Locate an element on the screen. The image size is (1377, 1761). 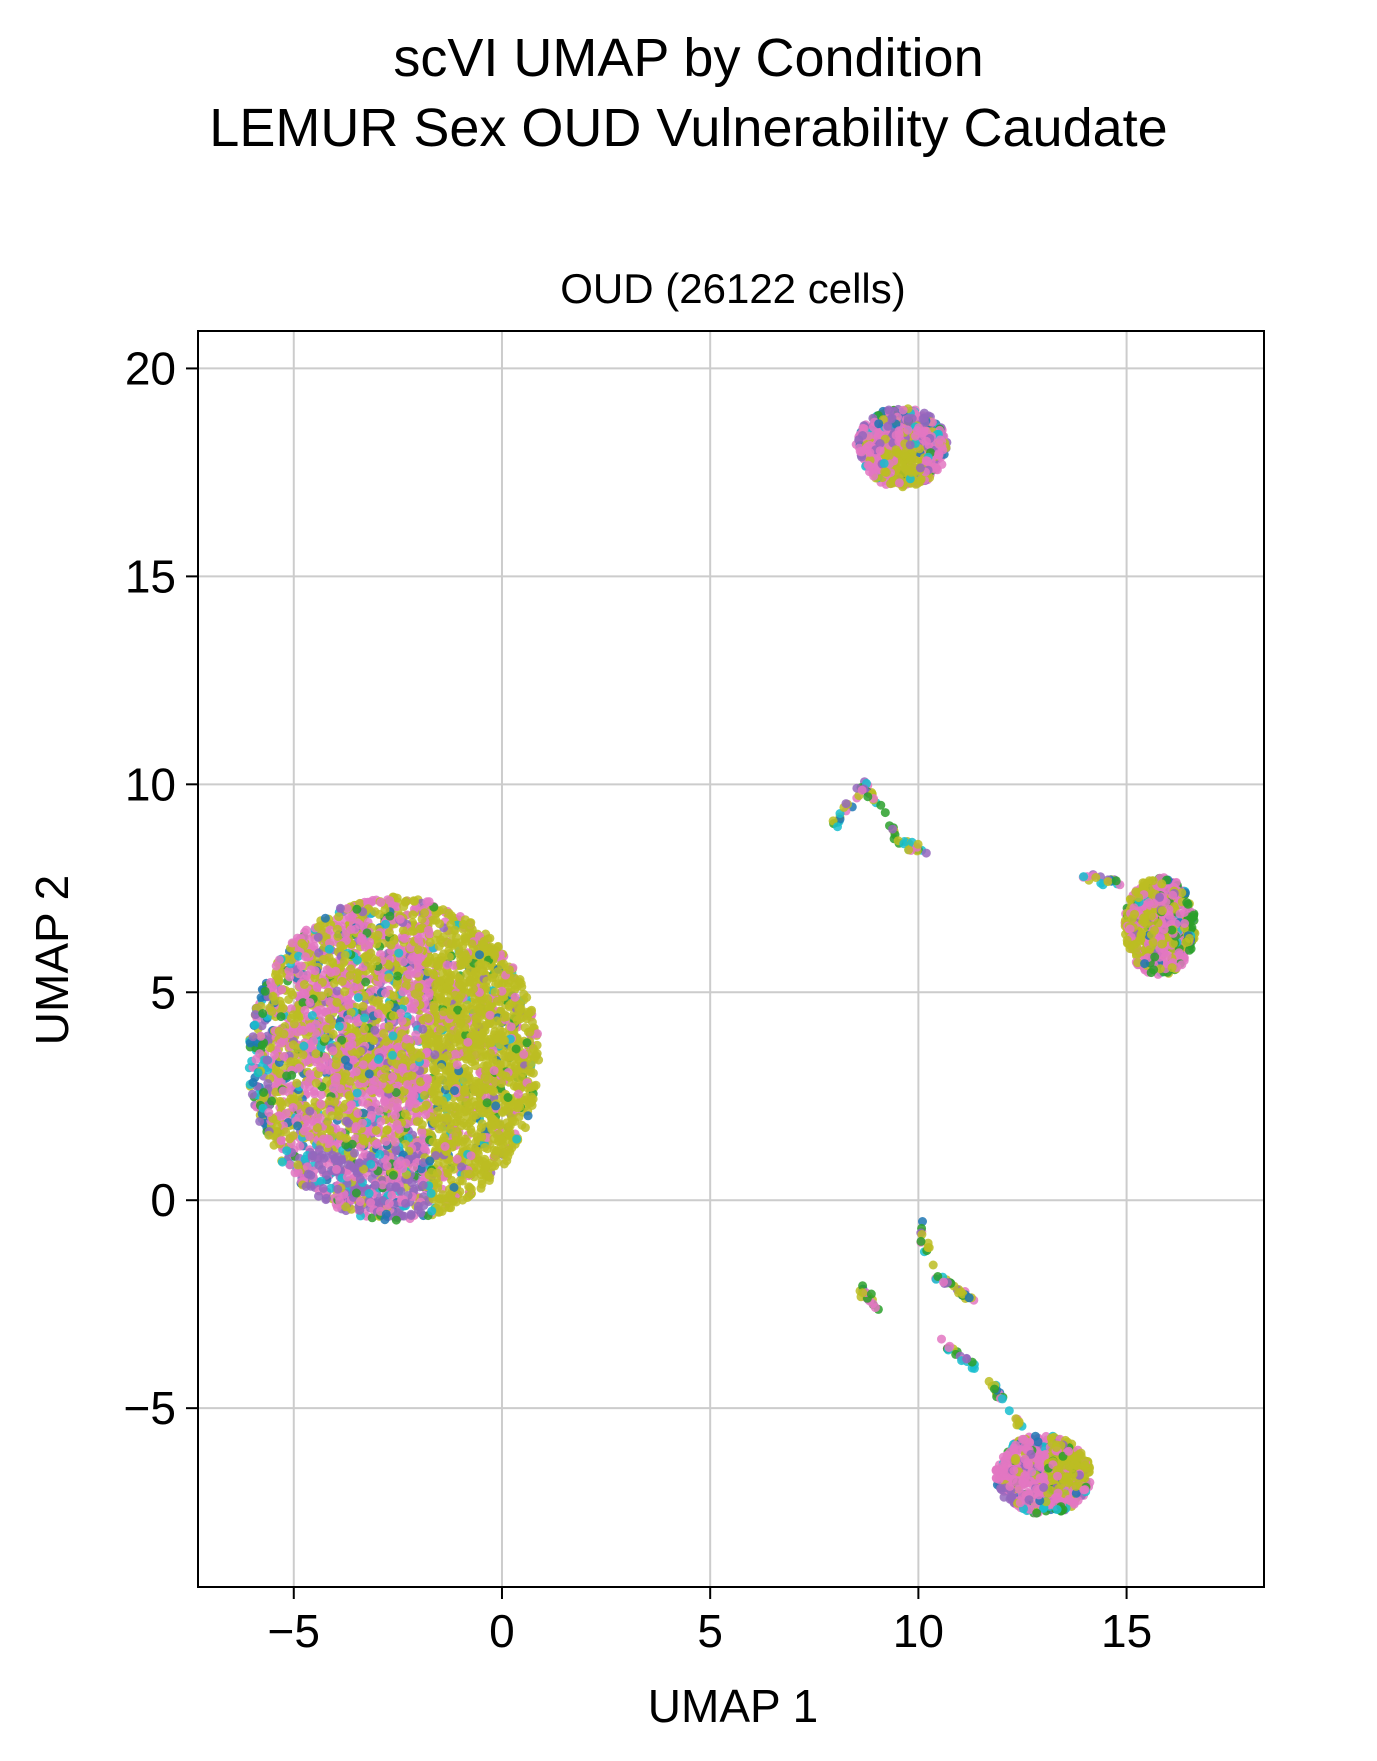
chart-title: OUD (26122 cells) is located at coordinates (732, 288).